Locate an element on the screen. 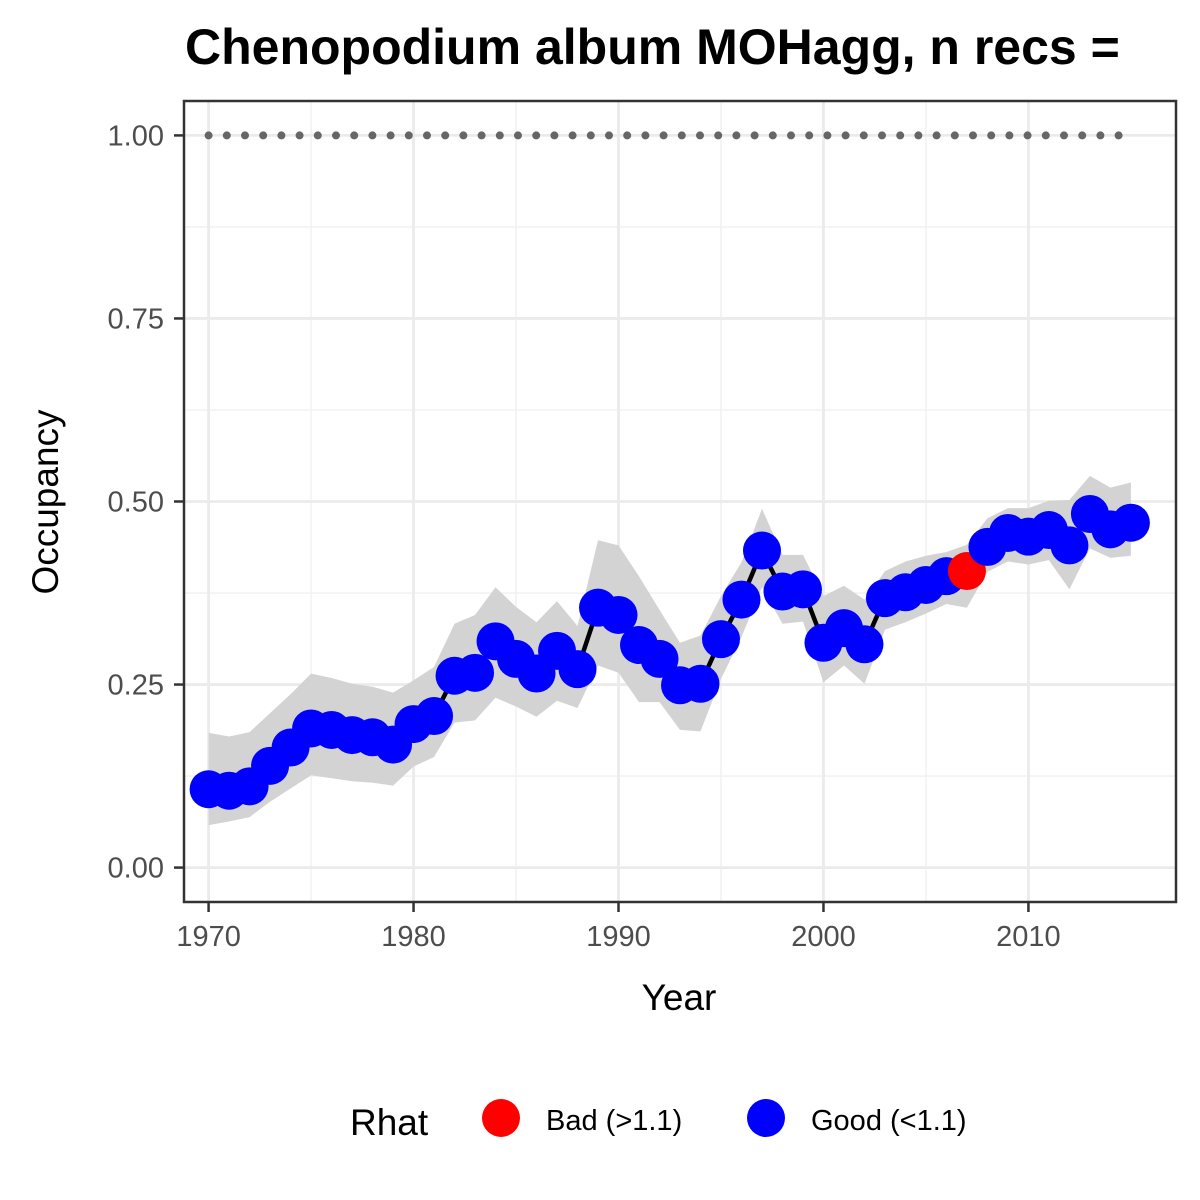 This screenshot has width=1200, height=1200. y-tick-label: 1.00 is located at coordinates (136, 136).